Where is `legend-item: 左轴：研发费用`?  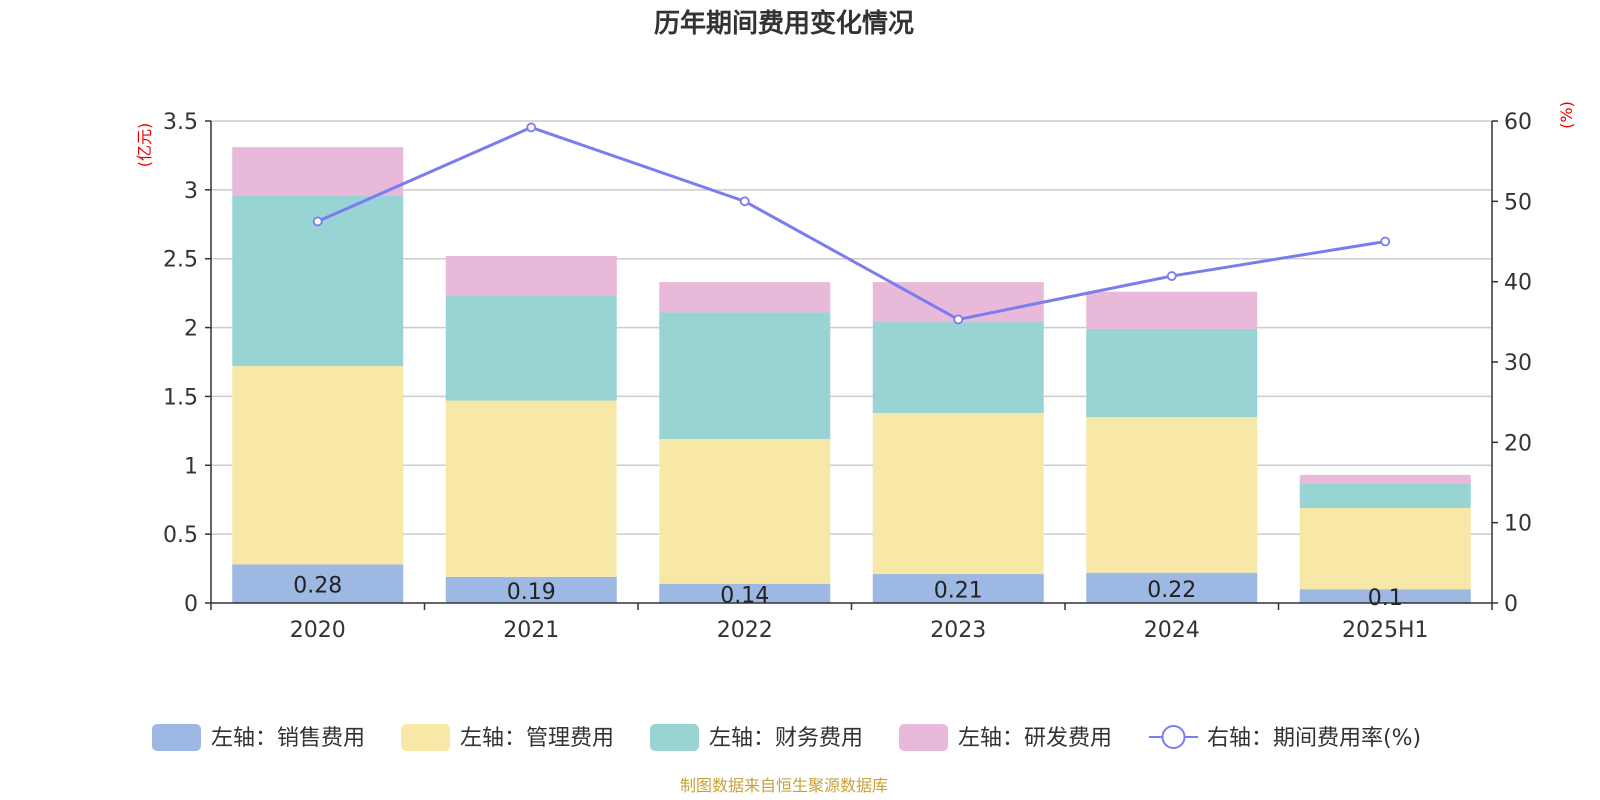 legend-item: 左轴：研发费用 is located at coordinates (1005, 737).